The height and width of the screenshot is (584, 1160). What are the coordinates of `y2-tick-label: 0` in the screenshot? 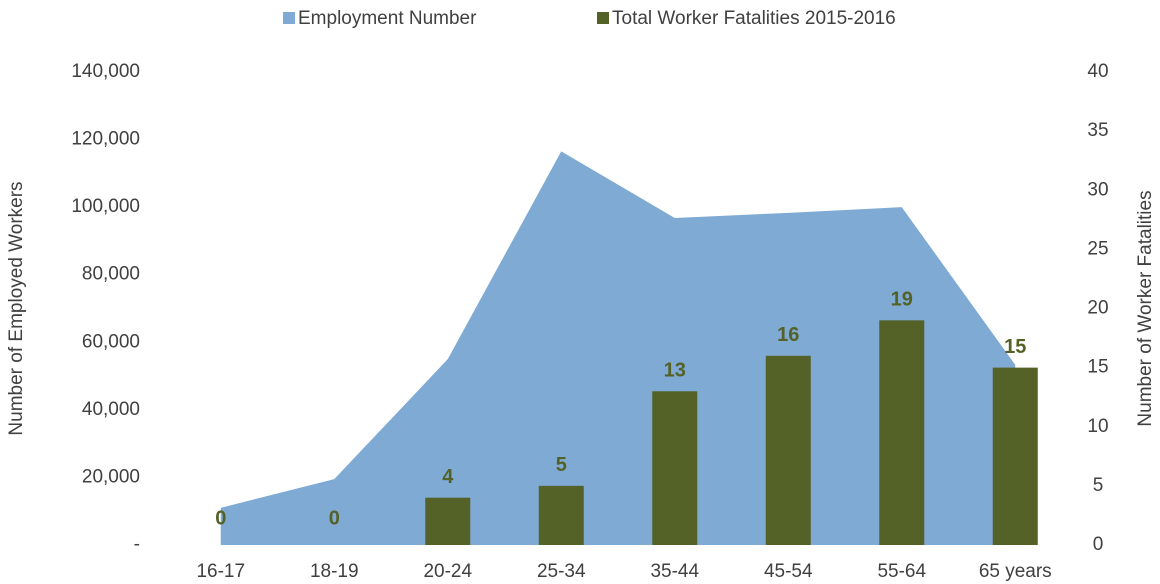 It's located at (1098, 544).